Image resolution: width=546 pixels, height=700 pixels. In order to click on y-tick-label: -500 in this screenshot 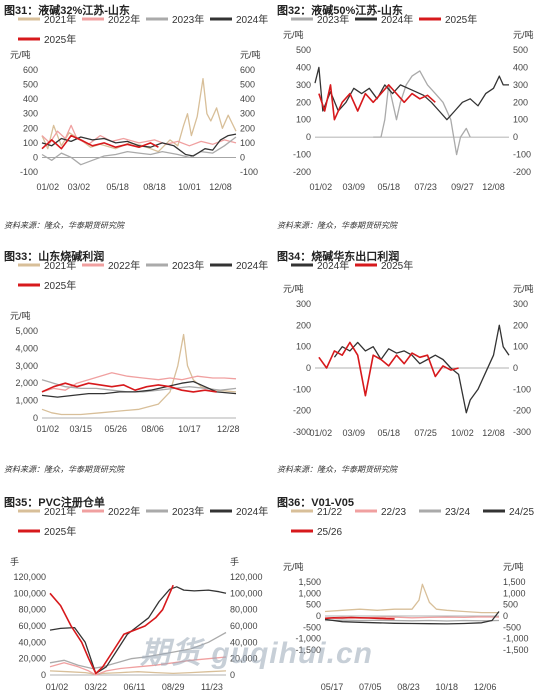, I will do `click(312, 627)`.